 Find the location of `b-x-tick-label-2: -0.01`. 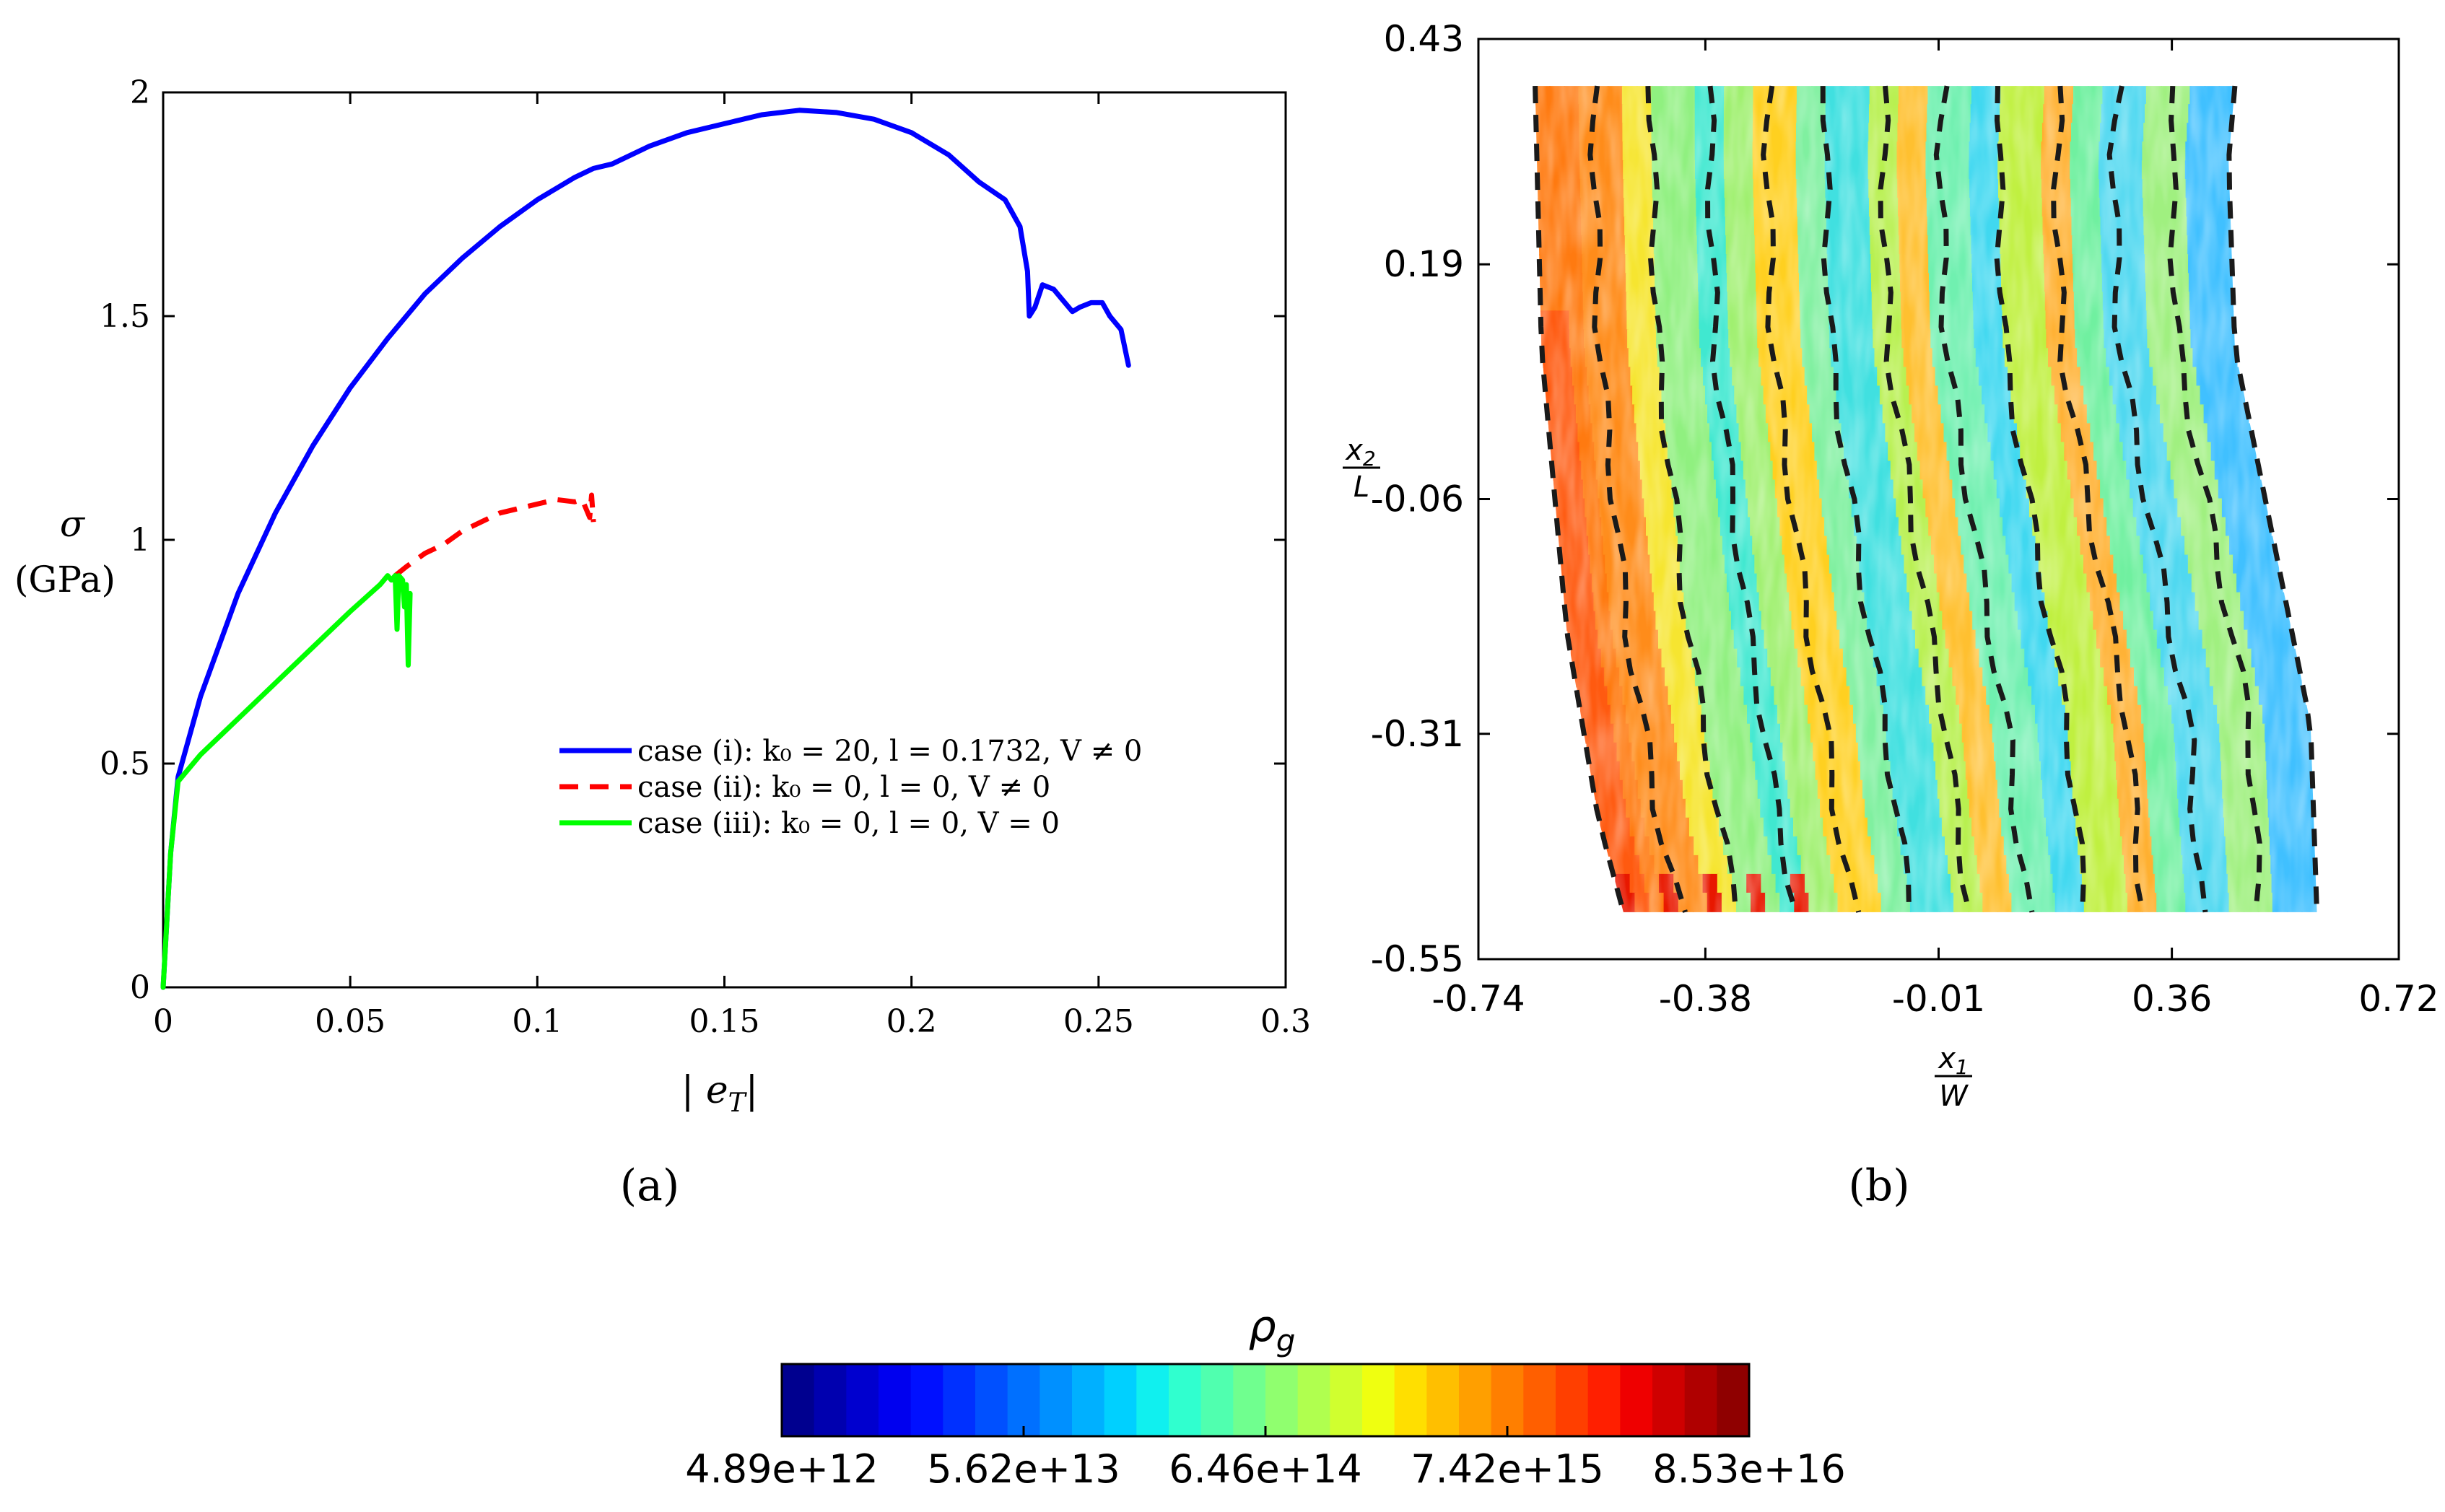

b-x-tick-label-2: -0.01 is located at coordinates (1938, 999).